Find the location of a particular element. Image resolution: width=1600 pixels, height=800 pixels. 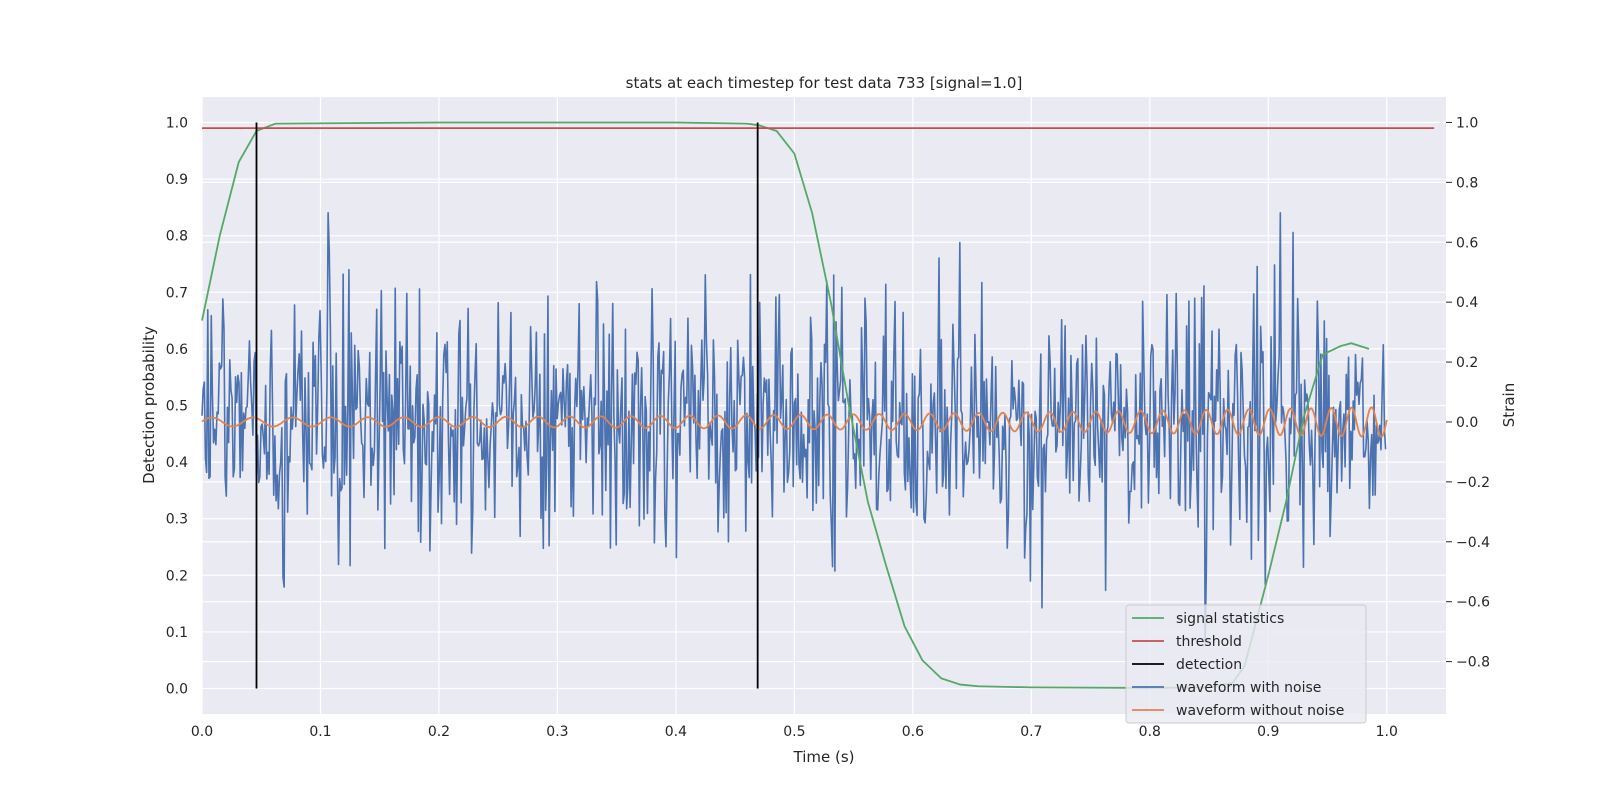

y-axis-label-left: Detection probability is located at coordinates (149, 405).